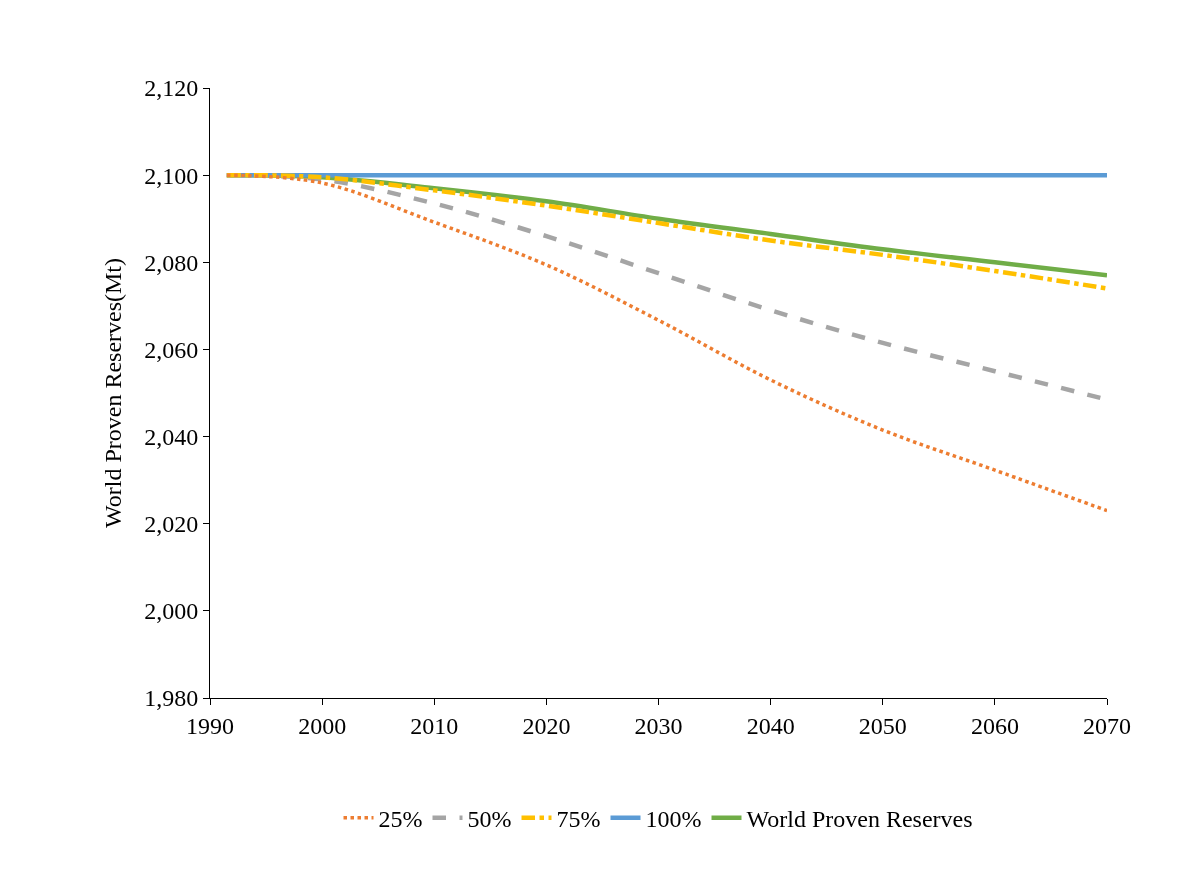 This screenshot has width=1180, height=877. I want to click on y-tick-label: 2,060, so click(171, 349).